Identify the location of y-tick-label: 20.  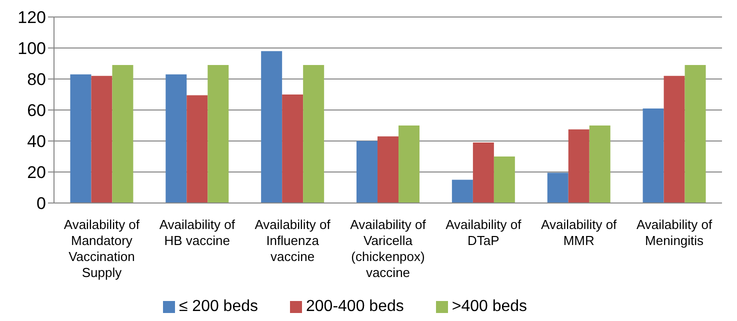
(36, 172).